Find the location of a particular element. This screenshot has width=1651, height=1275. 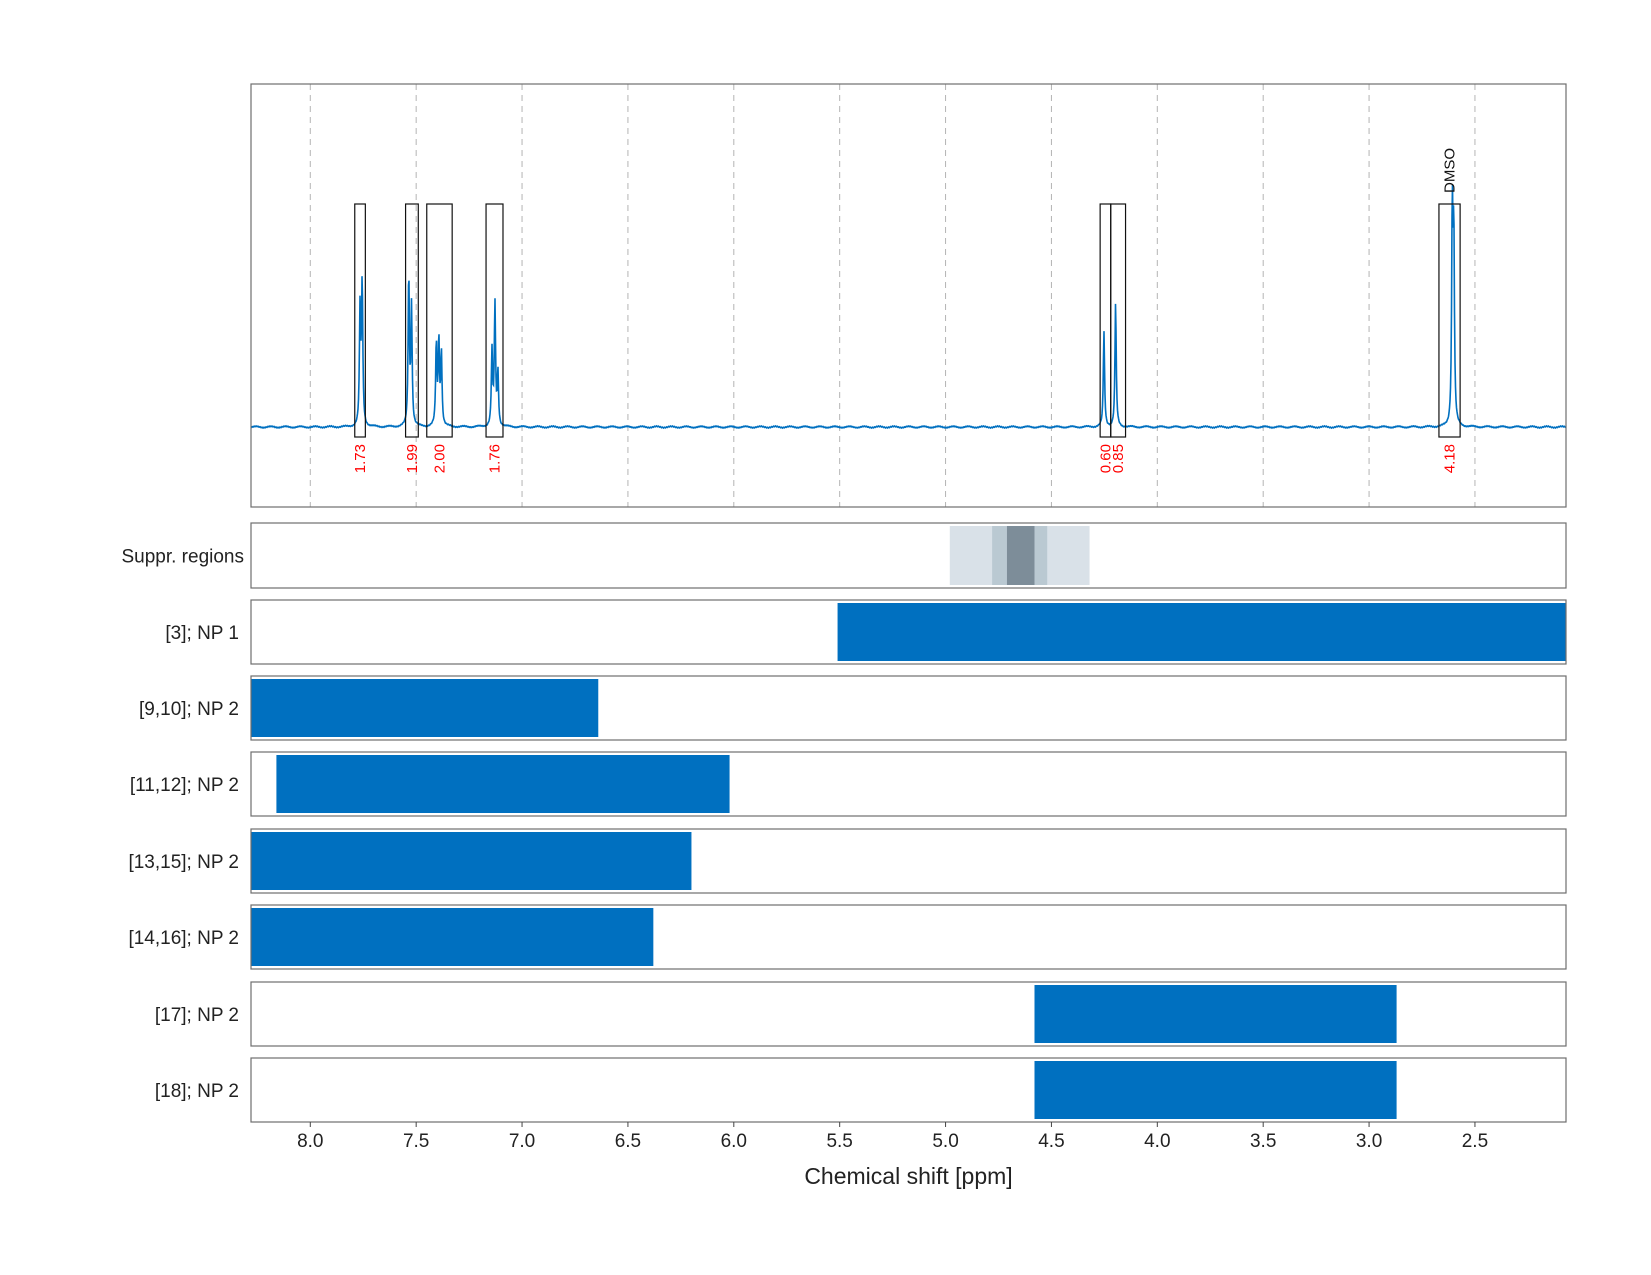

integral-value: 1.76 is located at coordinates (495, 458).